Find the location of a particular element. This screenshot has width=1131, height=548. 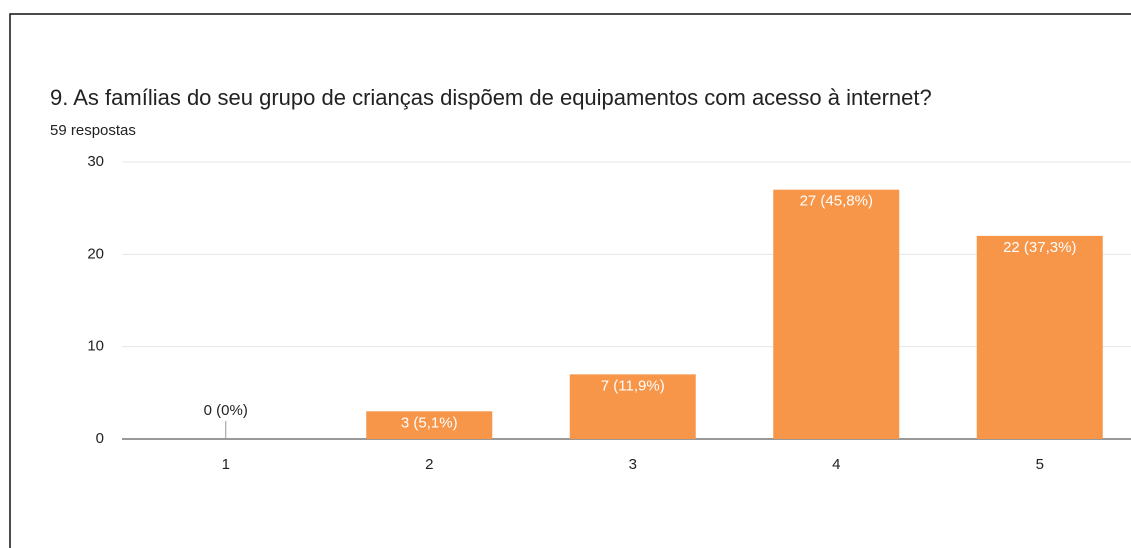

y-tick-label: 0 is located at coordinates (100, 438).